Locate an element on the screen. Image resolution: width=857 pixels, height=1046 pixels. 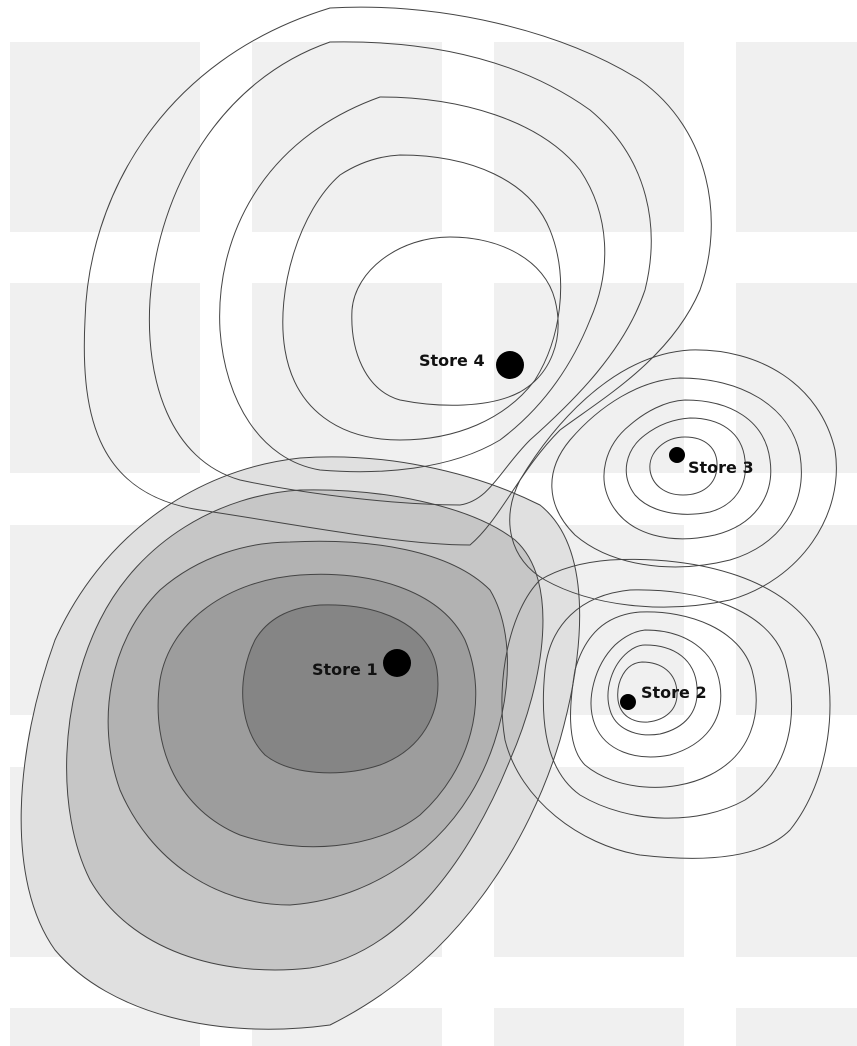
store-2-trade-area is located at coordinates (666, 708).